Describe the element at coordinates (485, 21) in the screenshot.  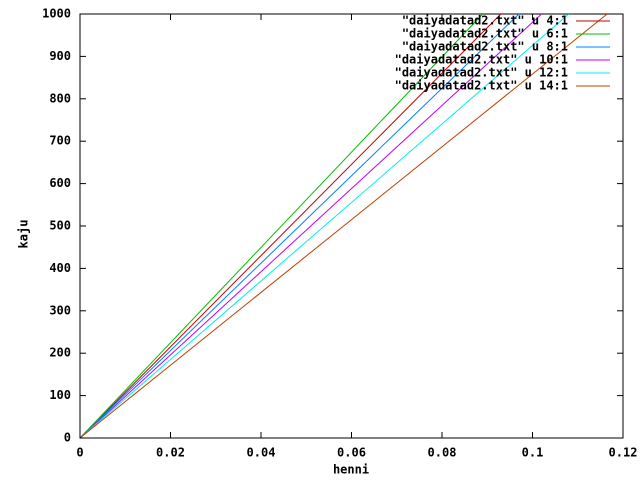
I see `legend-label: "daiyadatad2.txt" u 4:1` at that location.